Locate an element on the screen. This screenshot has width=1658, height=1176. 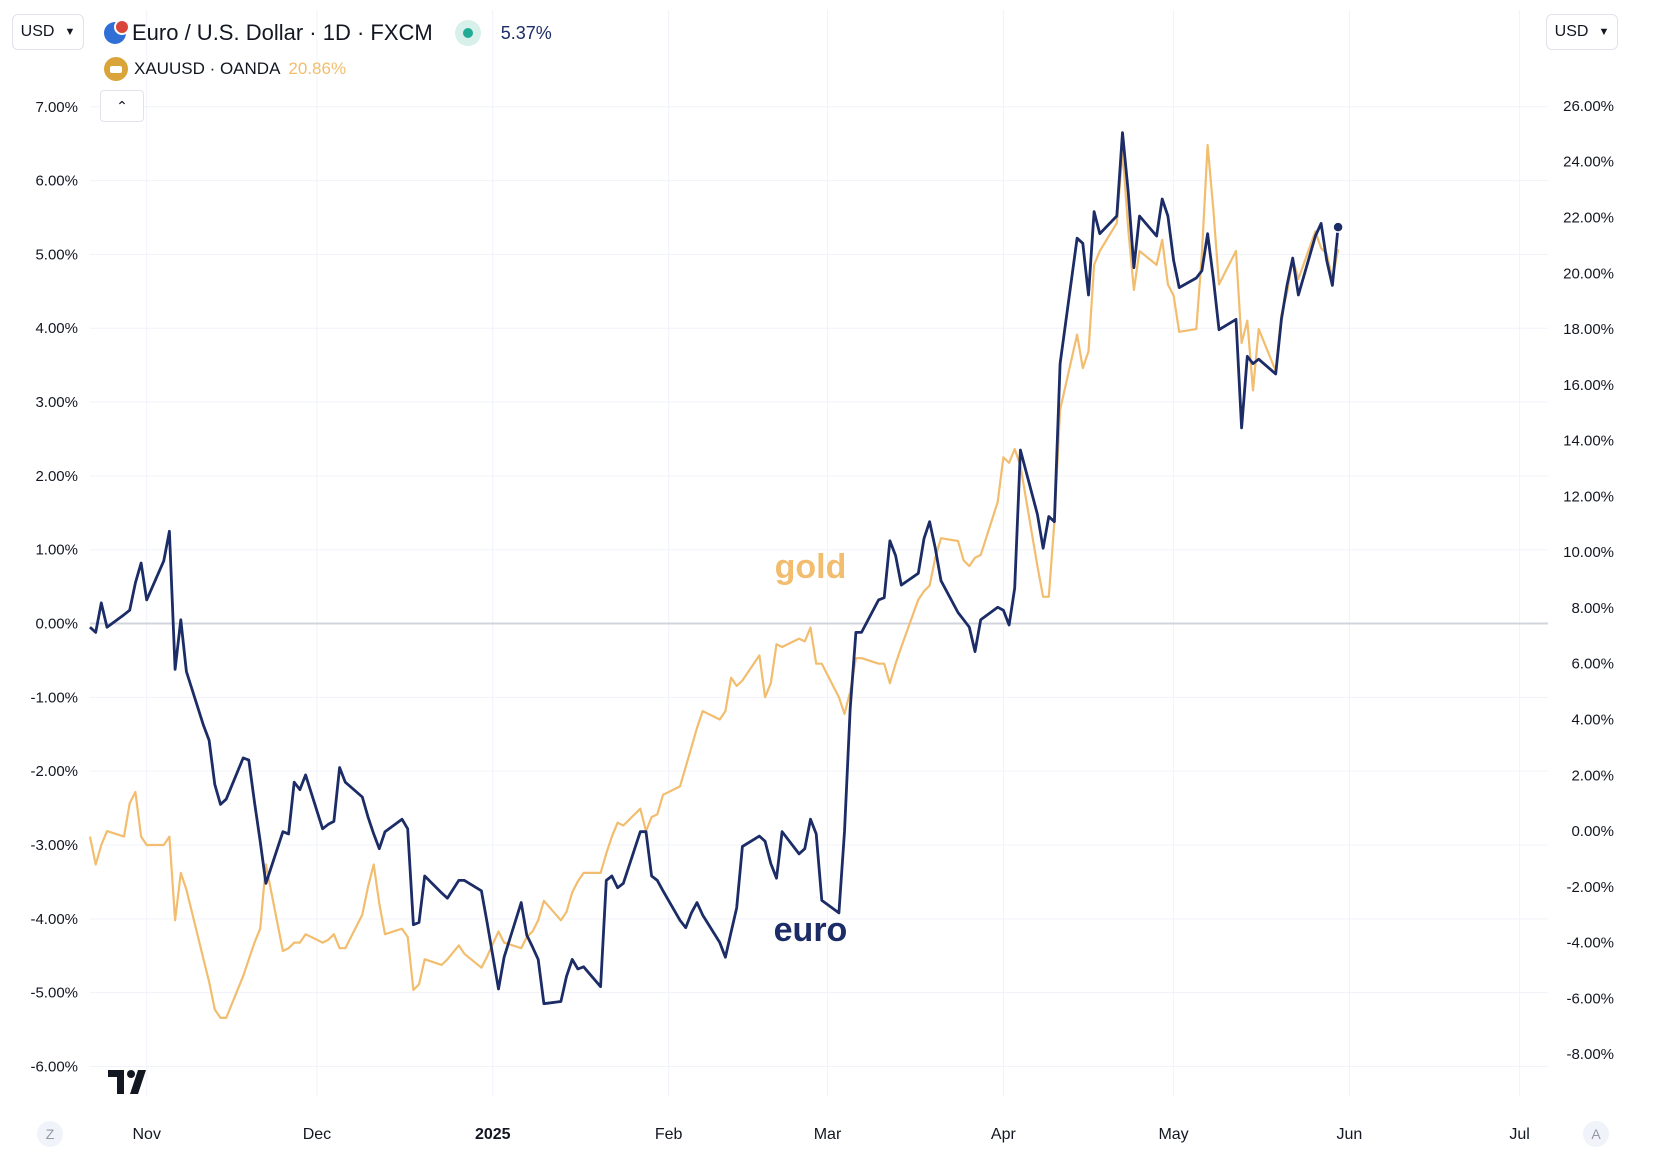
time-axis-tick-label: Jun is located at coordinates (1350, 1134).